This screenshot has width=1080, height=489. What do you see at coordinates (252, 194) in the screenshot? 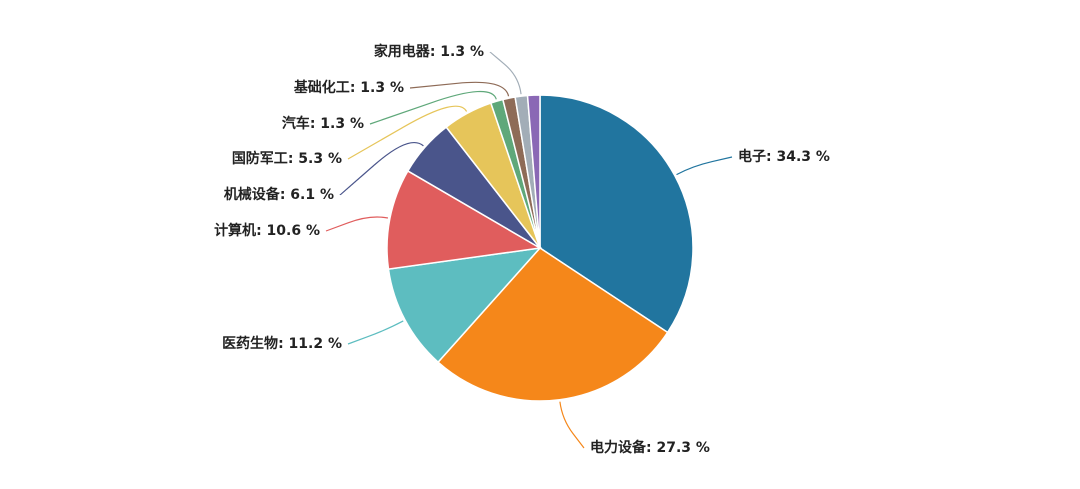
I see `category-name: 机械设备` at bounding box center [252, 194].